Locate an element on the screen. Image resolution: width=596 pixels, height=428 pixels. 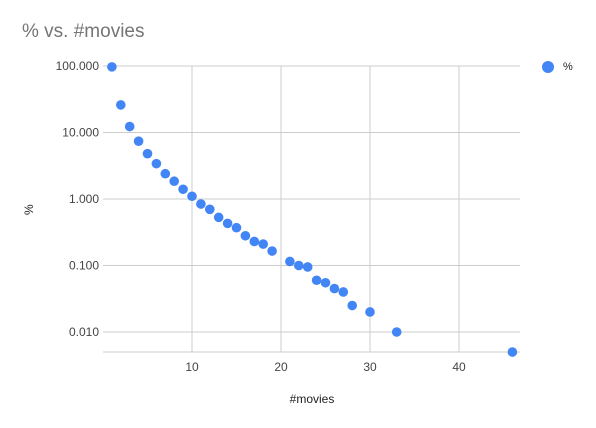
y-tick-label: 10.000 is located at coordinates (80, 133).